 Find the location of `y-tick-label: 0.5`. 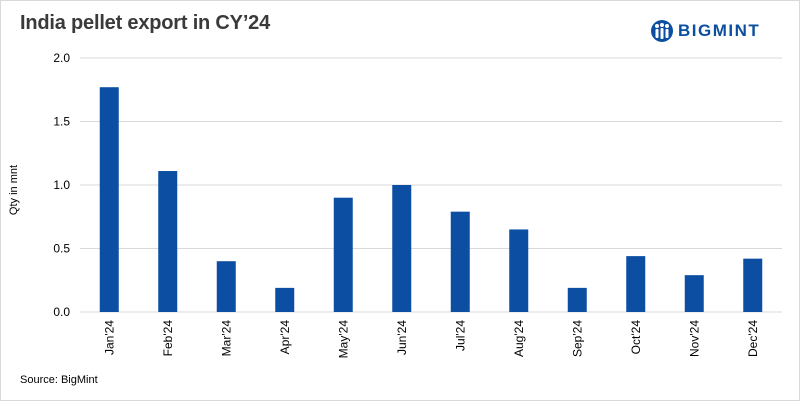

y-tick-label: 0.5 is located at coordinates (61, 249).